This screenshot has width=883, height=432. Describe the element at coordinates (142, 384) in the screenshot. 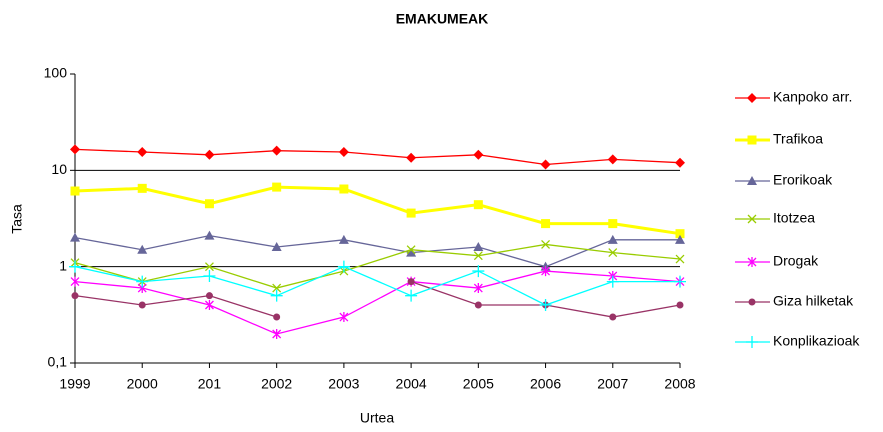

I see `x-tick-label: 2000` at that location.